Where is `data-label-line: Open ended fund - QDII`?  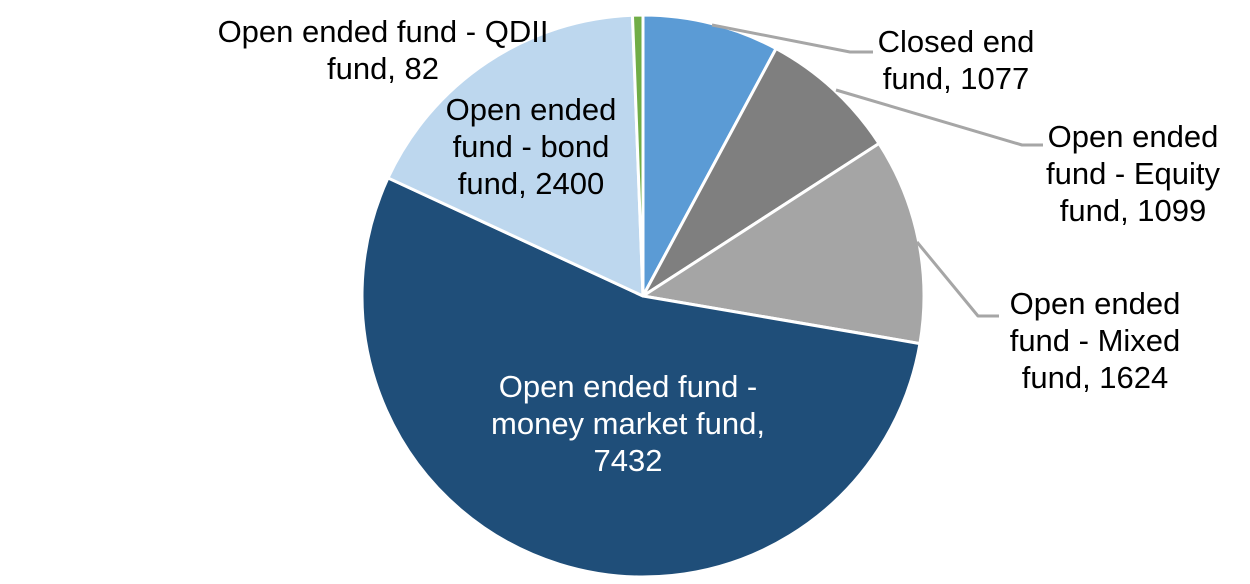 data-label-line: Open ended fund - QDII is located at coordinates (383, 31).